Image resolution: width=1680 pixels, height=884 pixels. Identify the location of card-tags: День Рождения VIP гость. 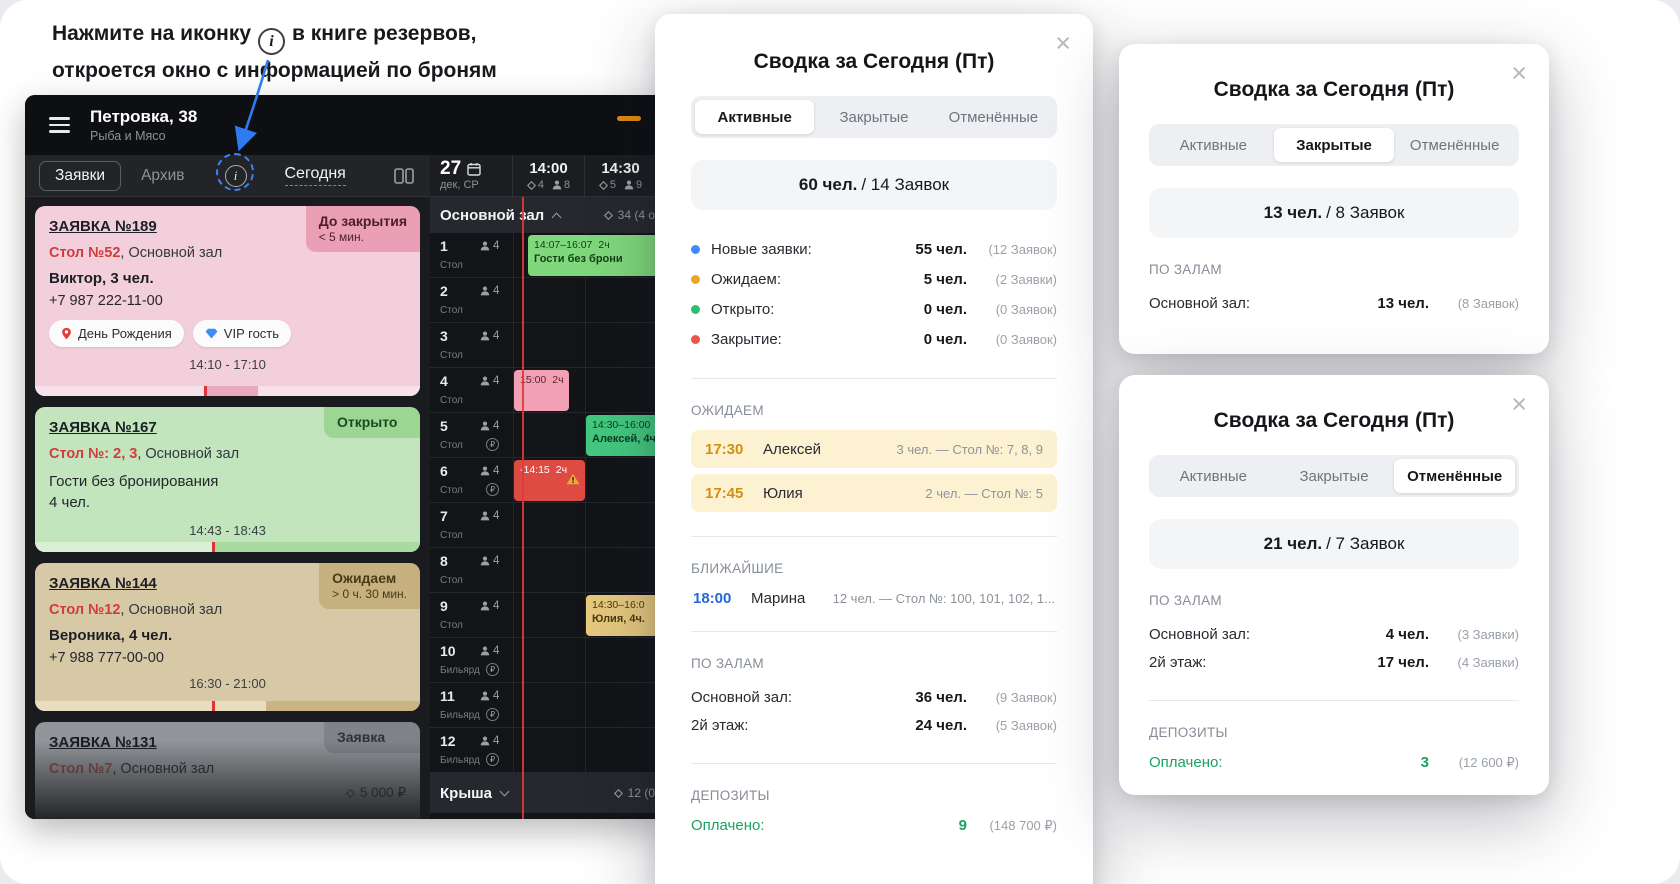
(227, 333).